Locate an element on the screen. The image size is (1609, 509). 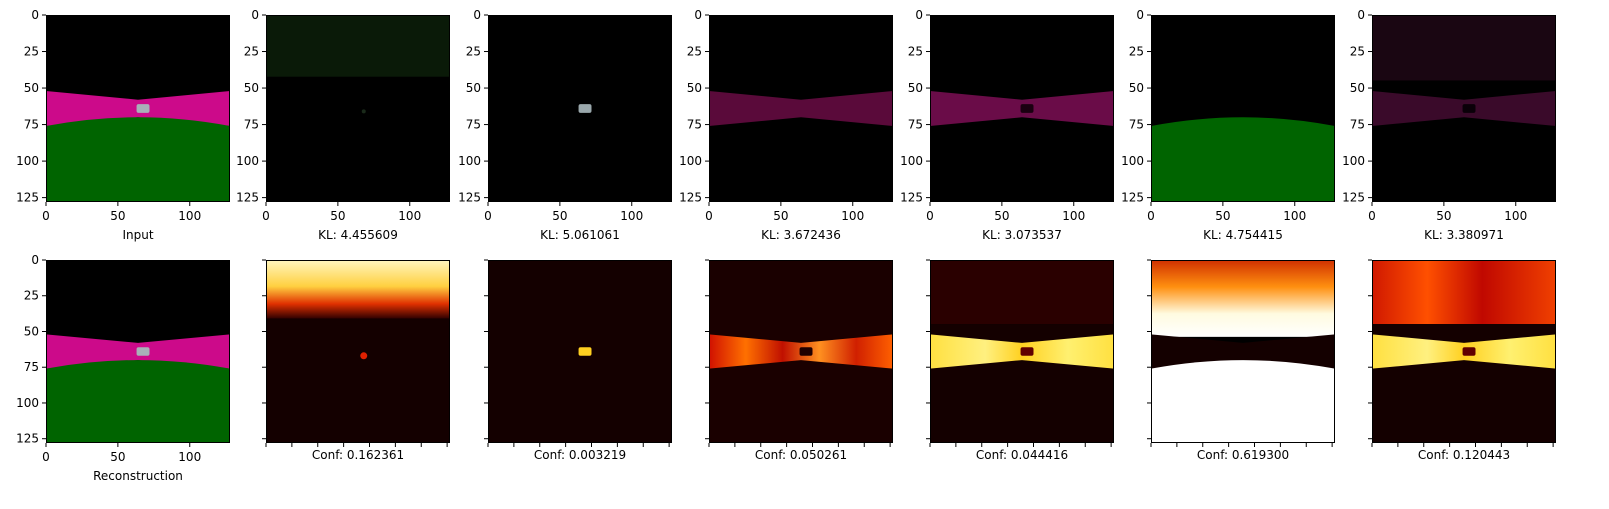
panel-caption: KL: 4.754415 is located at coordinates (1243, 235).